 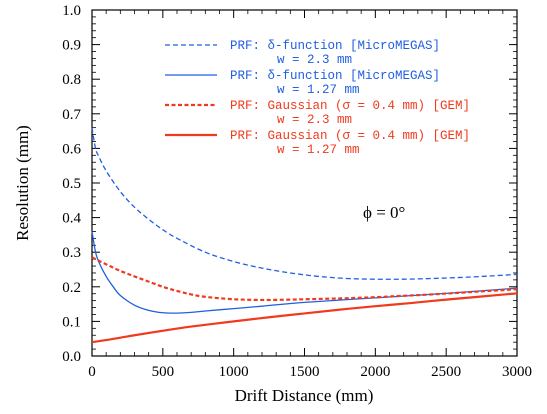 I want to click on legend-entry-delta-w2-3: PRF: δ-function [MicroMEGAS]w = 2.3 mm, so click(x=302, y=53).